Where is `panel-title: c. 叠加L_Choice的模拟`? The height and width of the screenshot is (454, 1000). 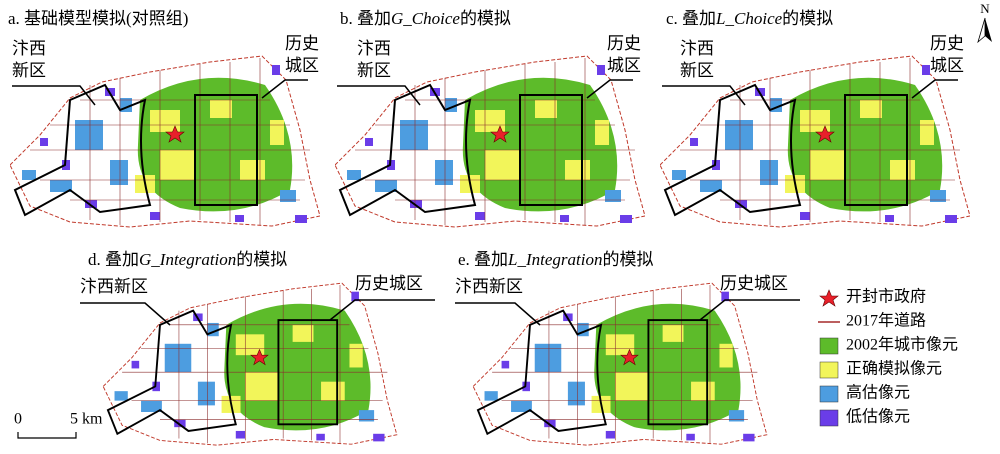
panel-title: c. 叠加L_Choice的模拟 is located at coordinates (749, 18).